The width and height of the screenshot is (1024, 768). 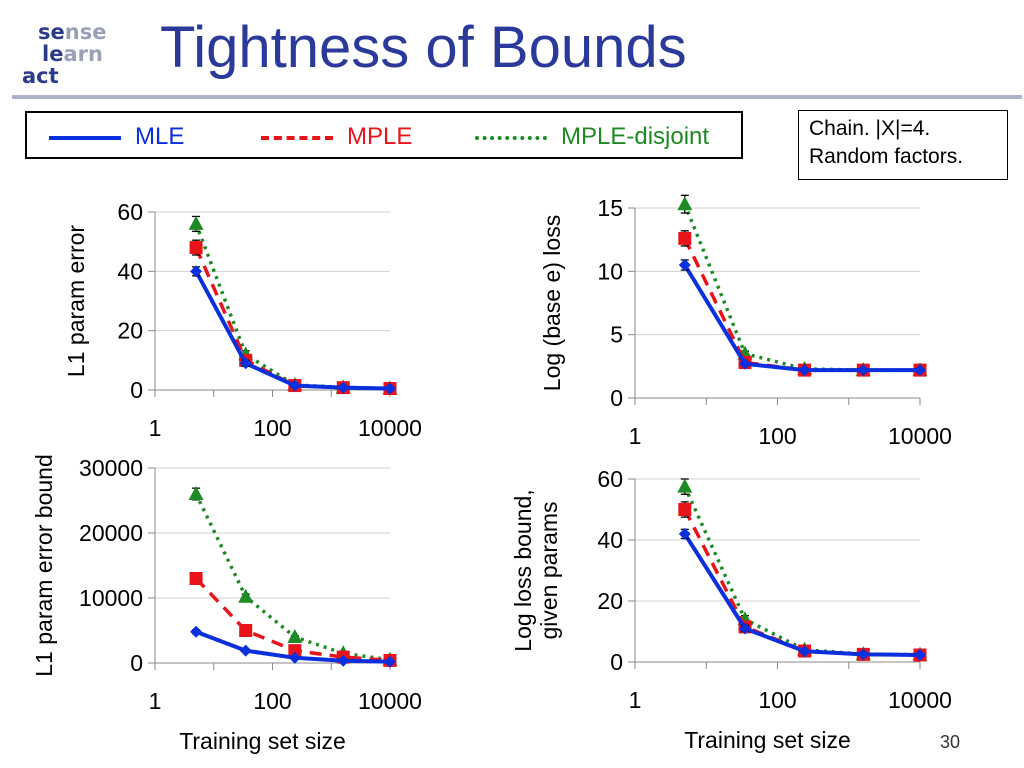 What do you see at coordinates (423, 47) in the screenshot?
I see `slide-title: Tightness of Bounds` at bounding box center [423, 47].